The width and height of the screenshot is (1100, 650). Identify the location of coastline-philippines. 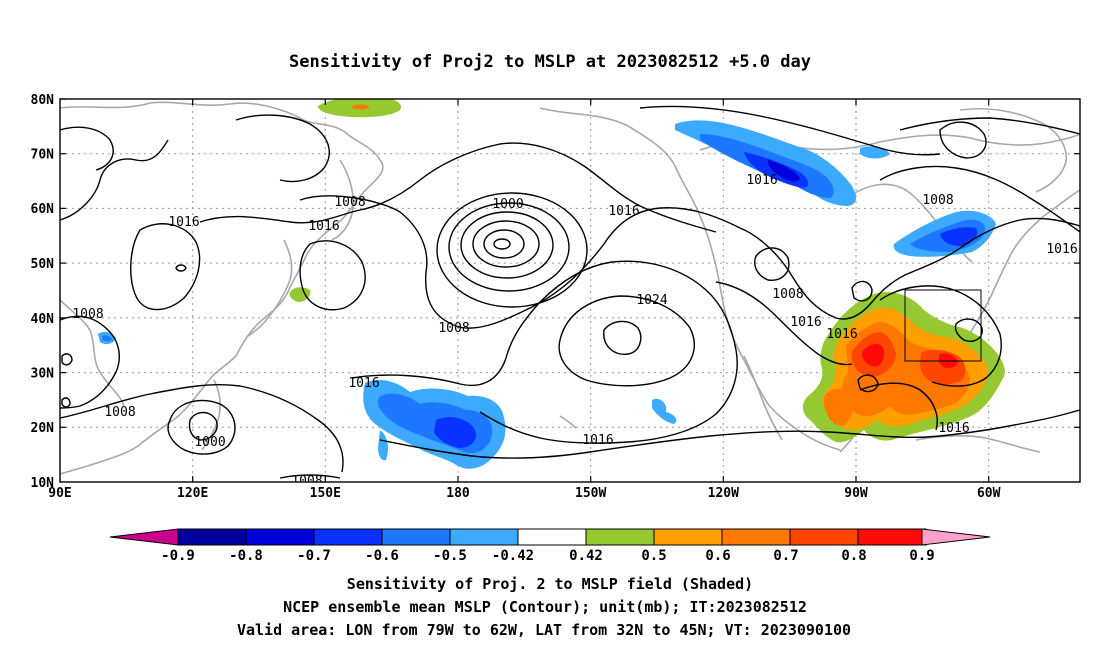
(211, 415).